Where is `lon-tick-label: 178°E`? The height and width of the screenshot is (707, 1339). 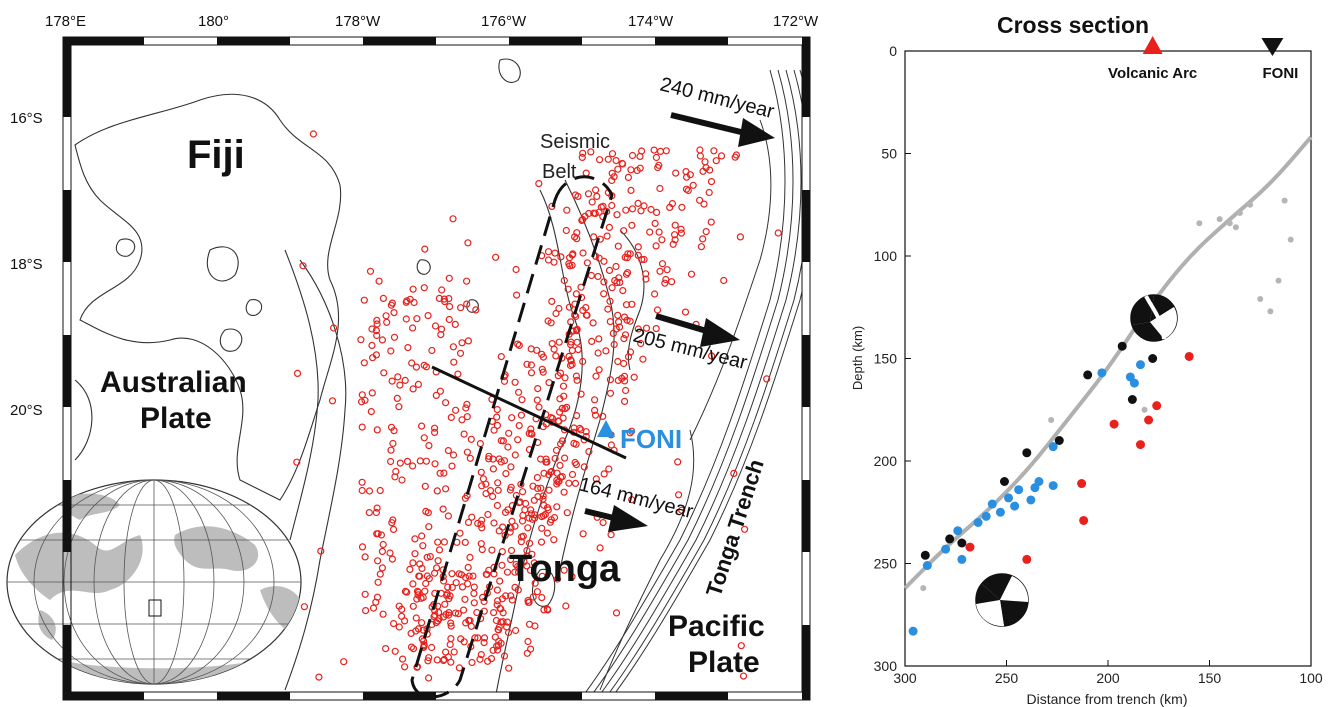 lon-tick-label: 178°E is located at coordinates (65, 21).